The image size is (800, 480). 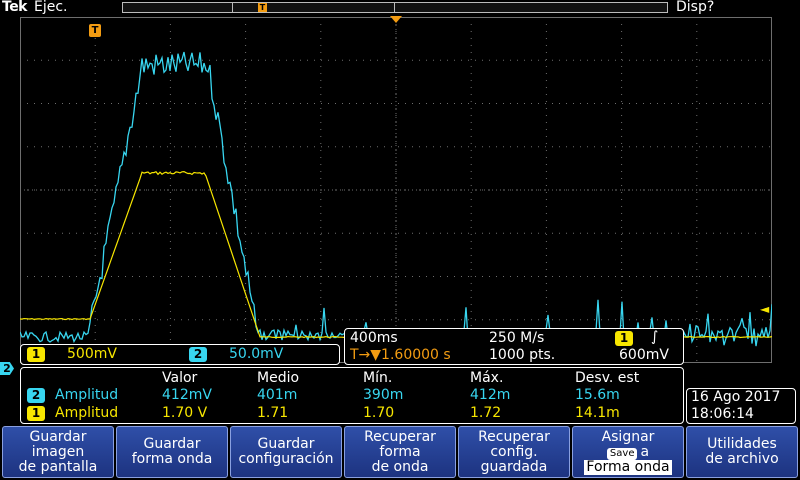 I want to click on save-key-icon: Save, so click(x=622, y=453).